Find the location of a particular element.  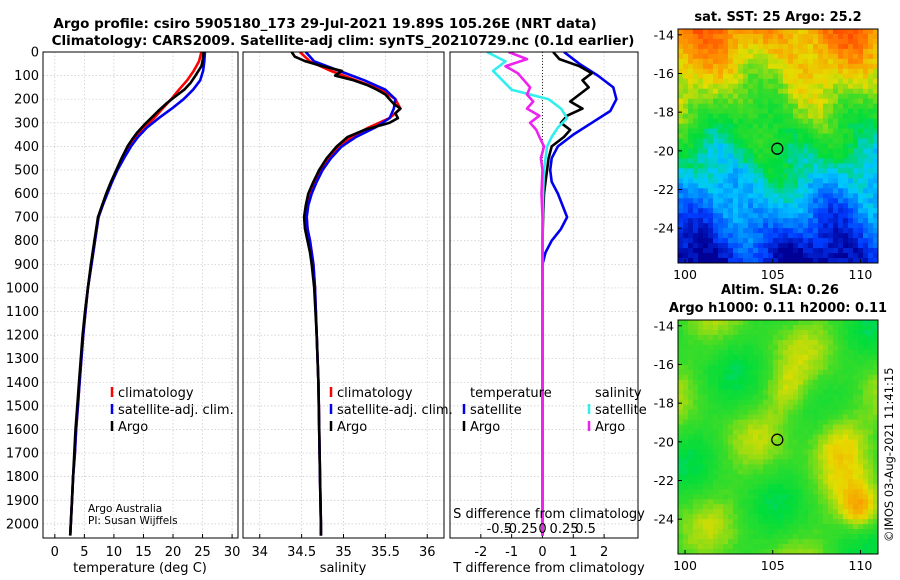

imos-watermark: ©IMOS 03-Aug-2021 11:41:15 is located at coordinates (889, 454).